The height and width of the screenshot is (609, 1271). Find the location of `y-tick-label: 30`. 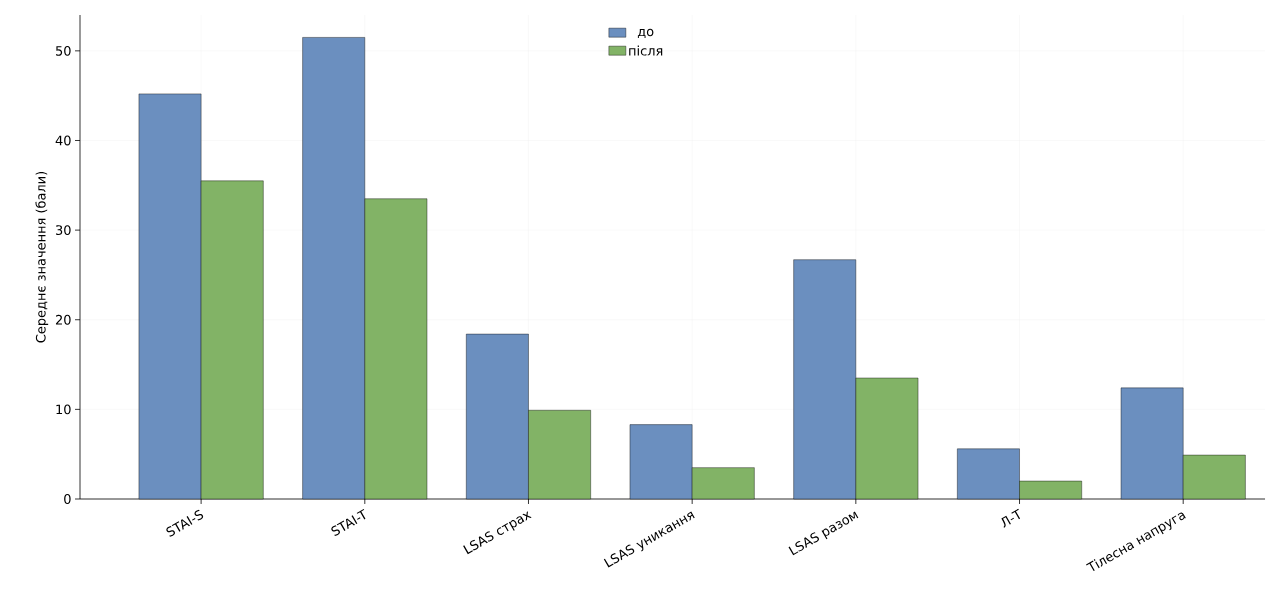

y-tick-label: 30 is located at coordinates (63, 230).